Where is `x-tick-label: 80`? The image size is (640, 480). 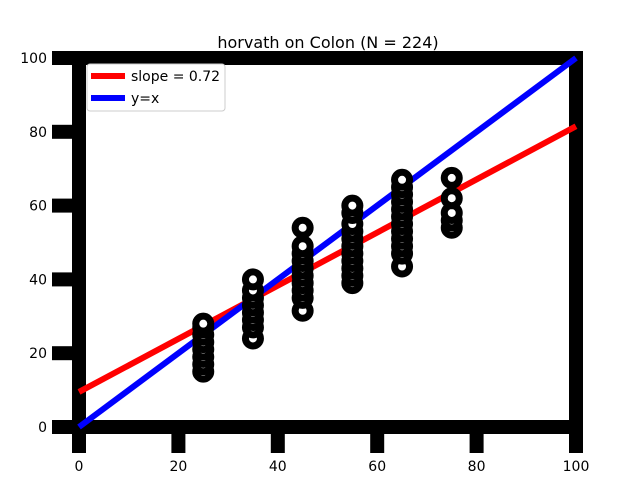
x-tick-label: 80 is located at coordinates (477, 467).